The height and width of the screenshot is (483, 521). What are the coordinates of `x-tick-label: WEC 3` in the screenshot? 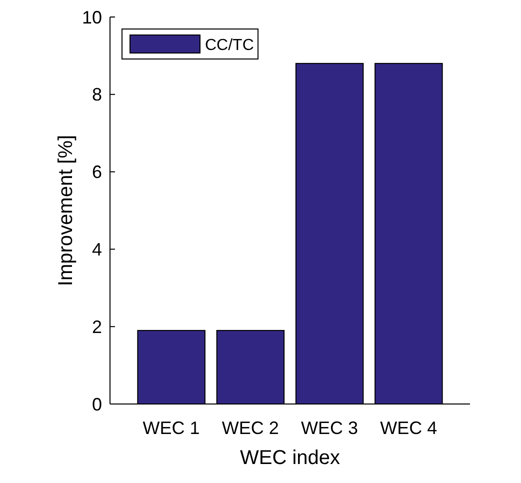 It's located at (329, 428).